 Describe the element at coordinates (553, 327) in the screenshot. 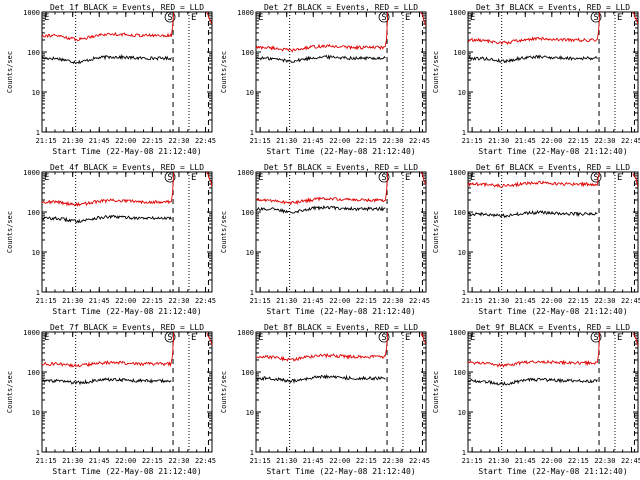

I see `panel-title: Det 9f BLACK = Events, RED = LLD` at that location.